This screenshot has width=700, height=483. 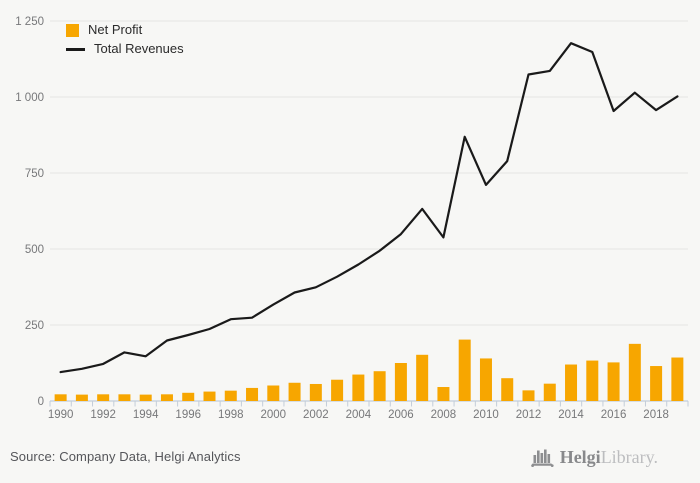 I want to click on legend-label-net-profit: Net Profit, so click(x=115, y=29).